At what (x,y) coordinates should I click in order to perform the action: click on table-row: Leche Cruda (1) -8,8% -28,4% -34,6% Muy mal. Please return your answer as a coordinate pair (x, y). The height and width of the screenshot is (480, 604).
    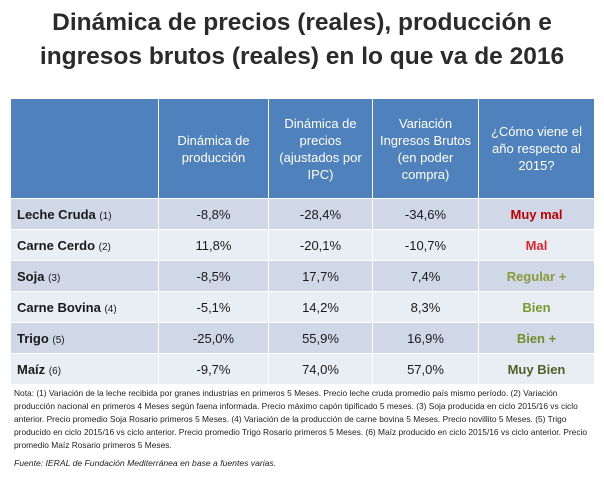
    Looking at the image, I should click on (302, 214).